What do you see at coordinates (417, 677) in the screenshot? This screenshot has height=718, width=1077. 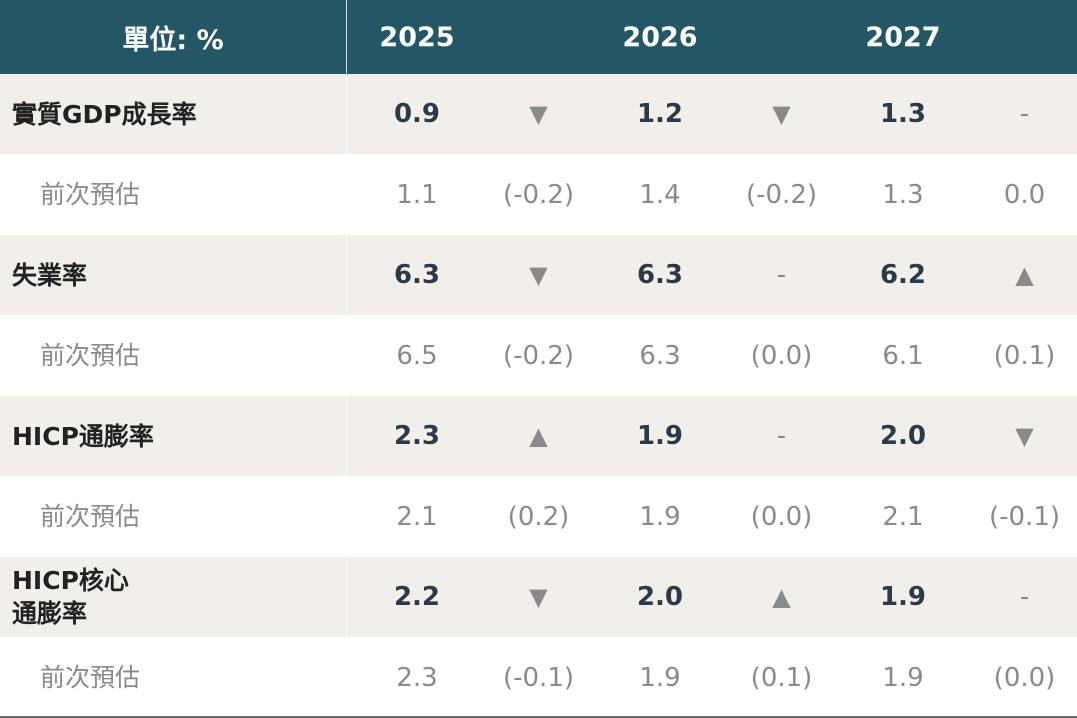 I see `prev-value-cell: 2.3` at bounding box center [417, 677].